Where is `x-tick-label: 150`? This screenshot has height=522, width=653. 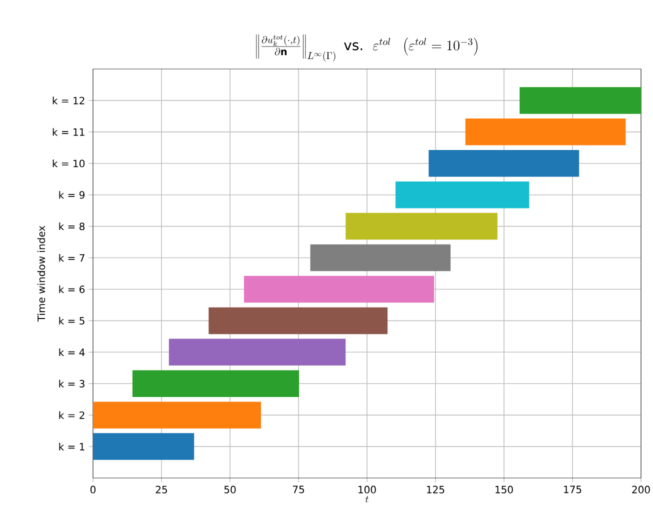 x-tick-label: 150 is located at coordinates (504, 490).